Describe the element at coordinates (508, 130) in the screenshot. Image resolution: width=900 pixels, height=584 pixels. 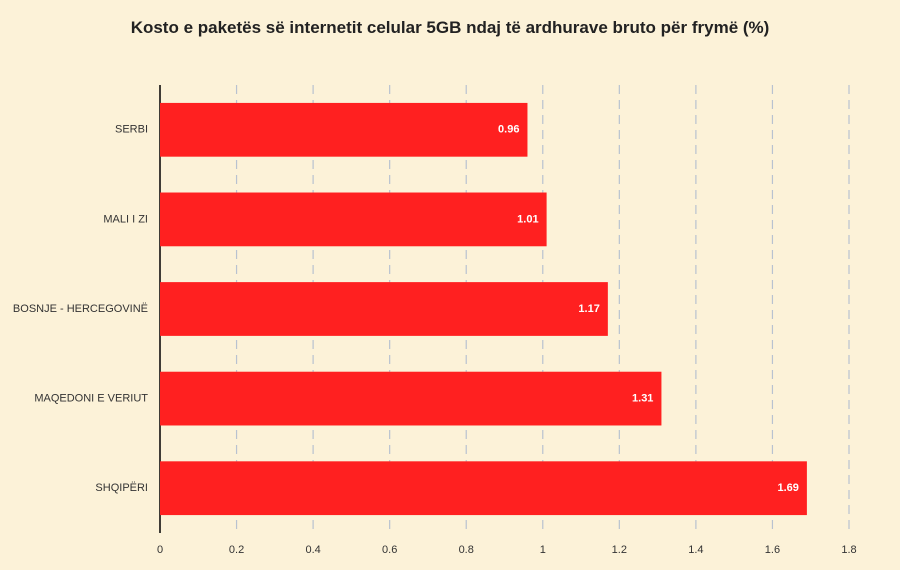
I see `value-label: 0.96` at that location.